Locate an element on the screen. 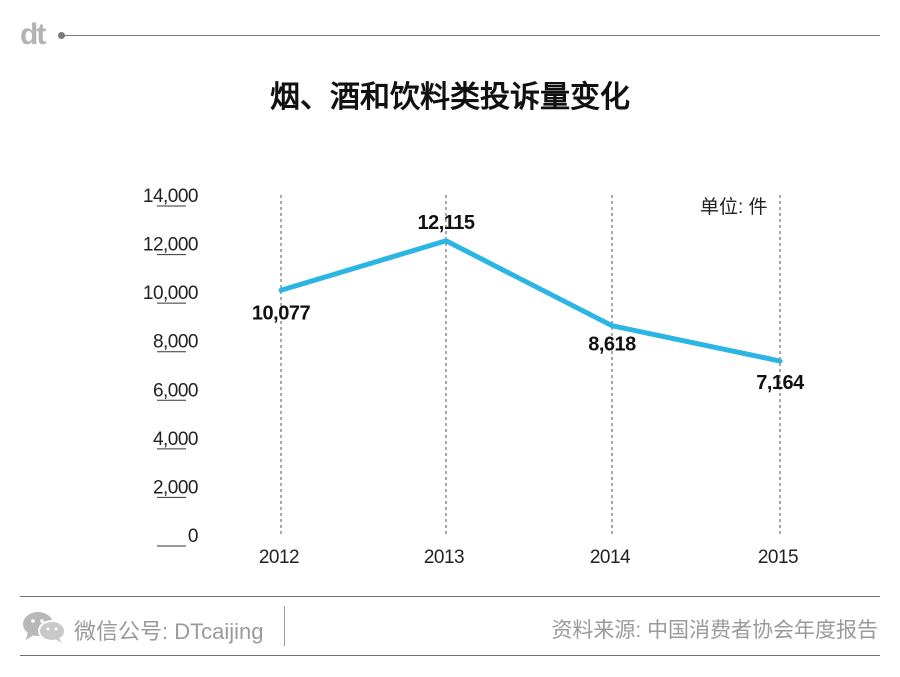 The width and height of the screenshot is (900, 677). y-tick-label: 4,000 is located at coordinates (175, 439).